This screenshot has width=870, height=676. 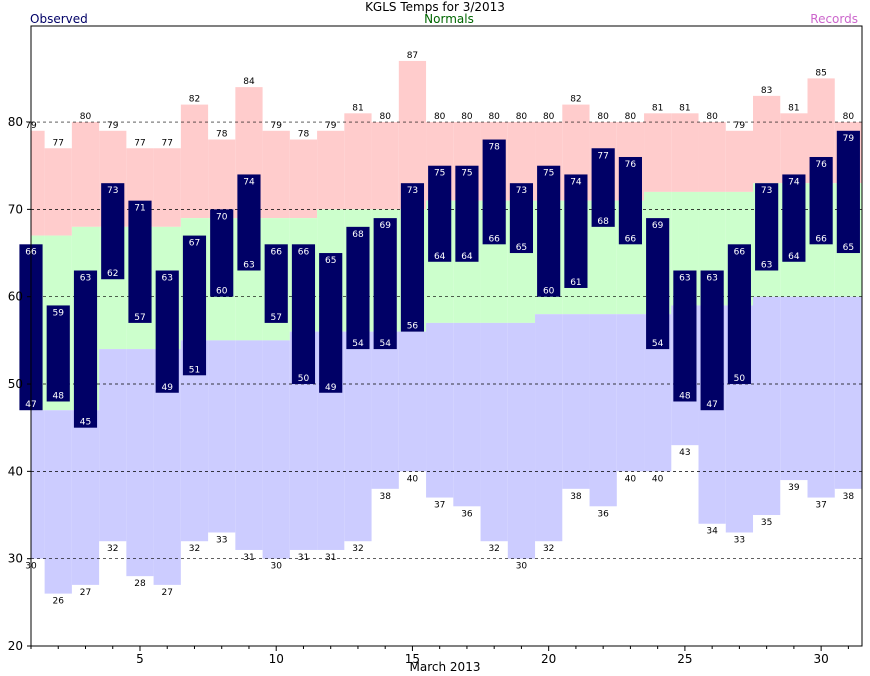 What do you see at coordinates (445, 667) in the screenshot?
I see `x-axis-label: March 2013` at bounding box center [445, 667].